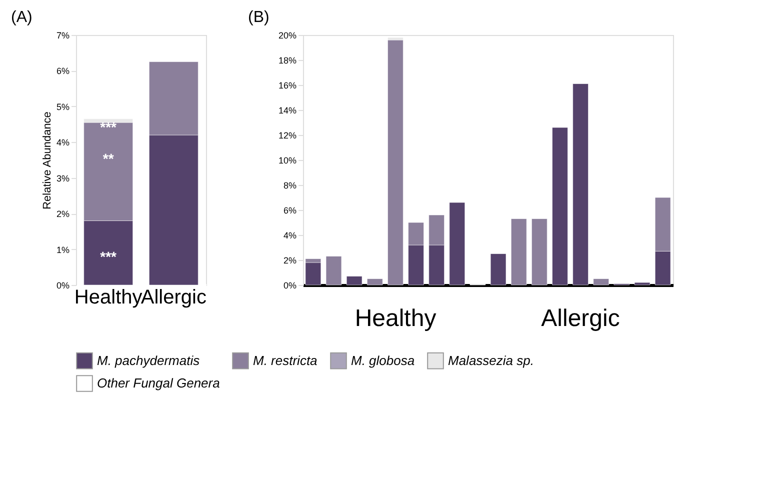 This screenshot has width=759, height=501. I want to click on y-tick-label: 1%, so click(63, 249).